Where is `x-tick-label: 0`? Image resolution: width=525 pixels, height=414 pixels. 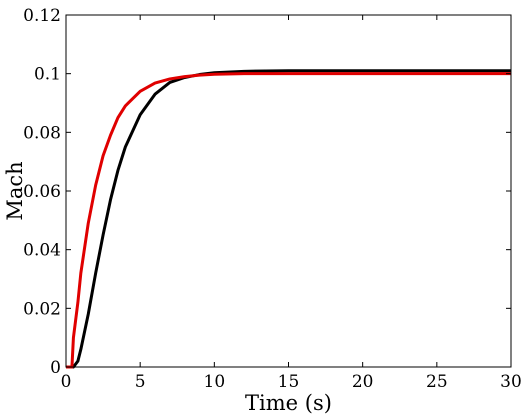 x-tick-label: 0 is located at coordinates (66, 382).